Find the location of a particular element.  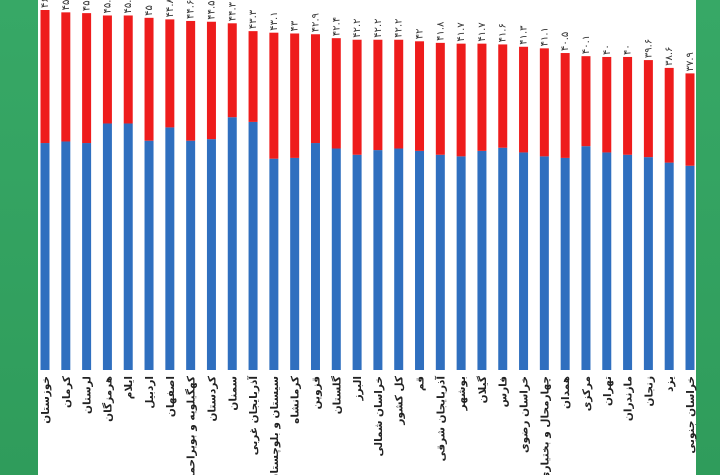

category-label-27: مرکزی is located at coordinates (587, 393).